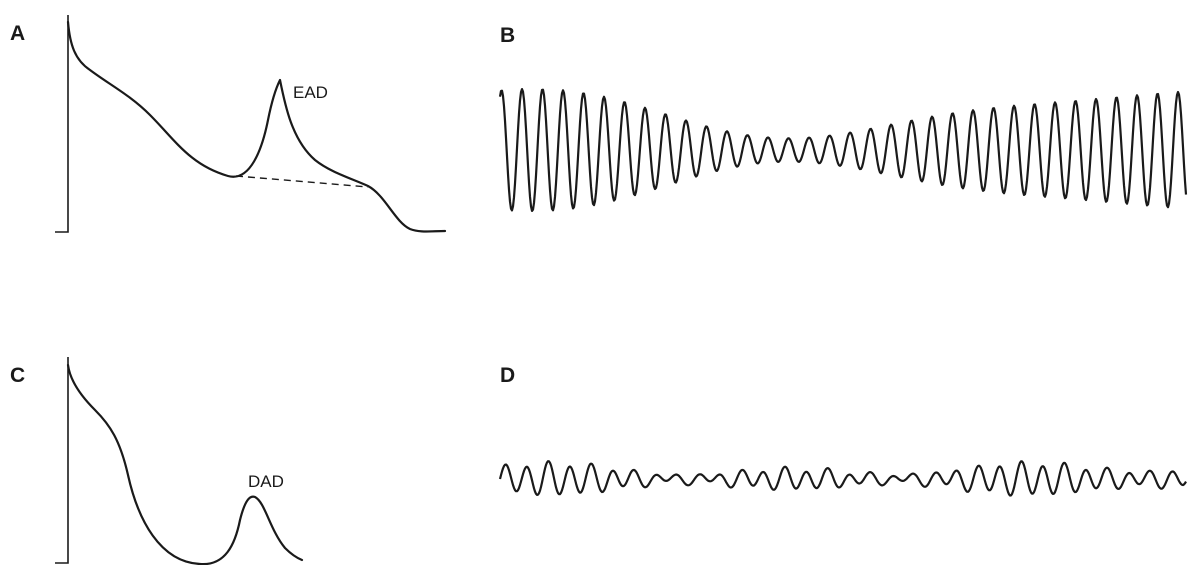  I want to click on panel-a: A EAD, so click(228, 124).